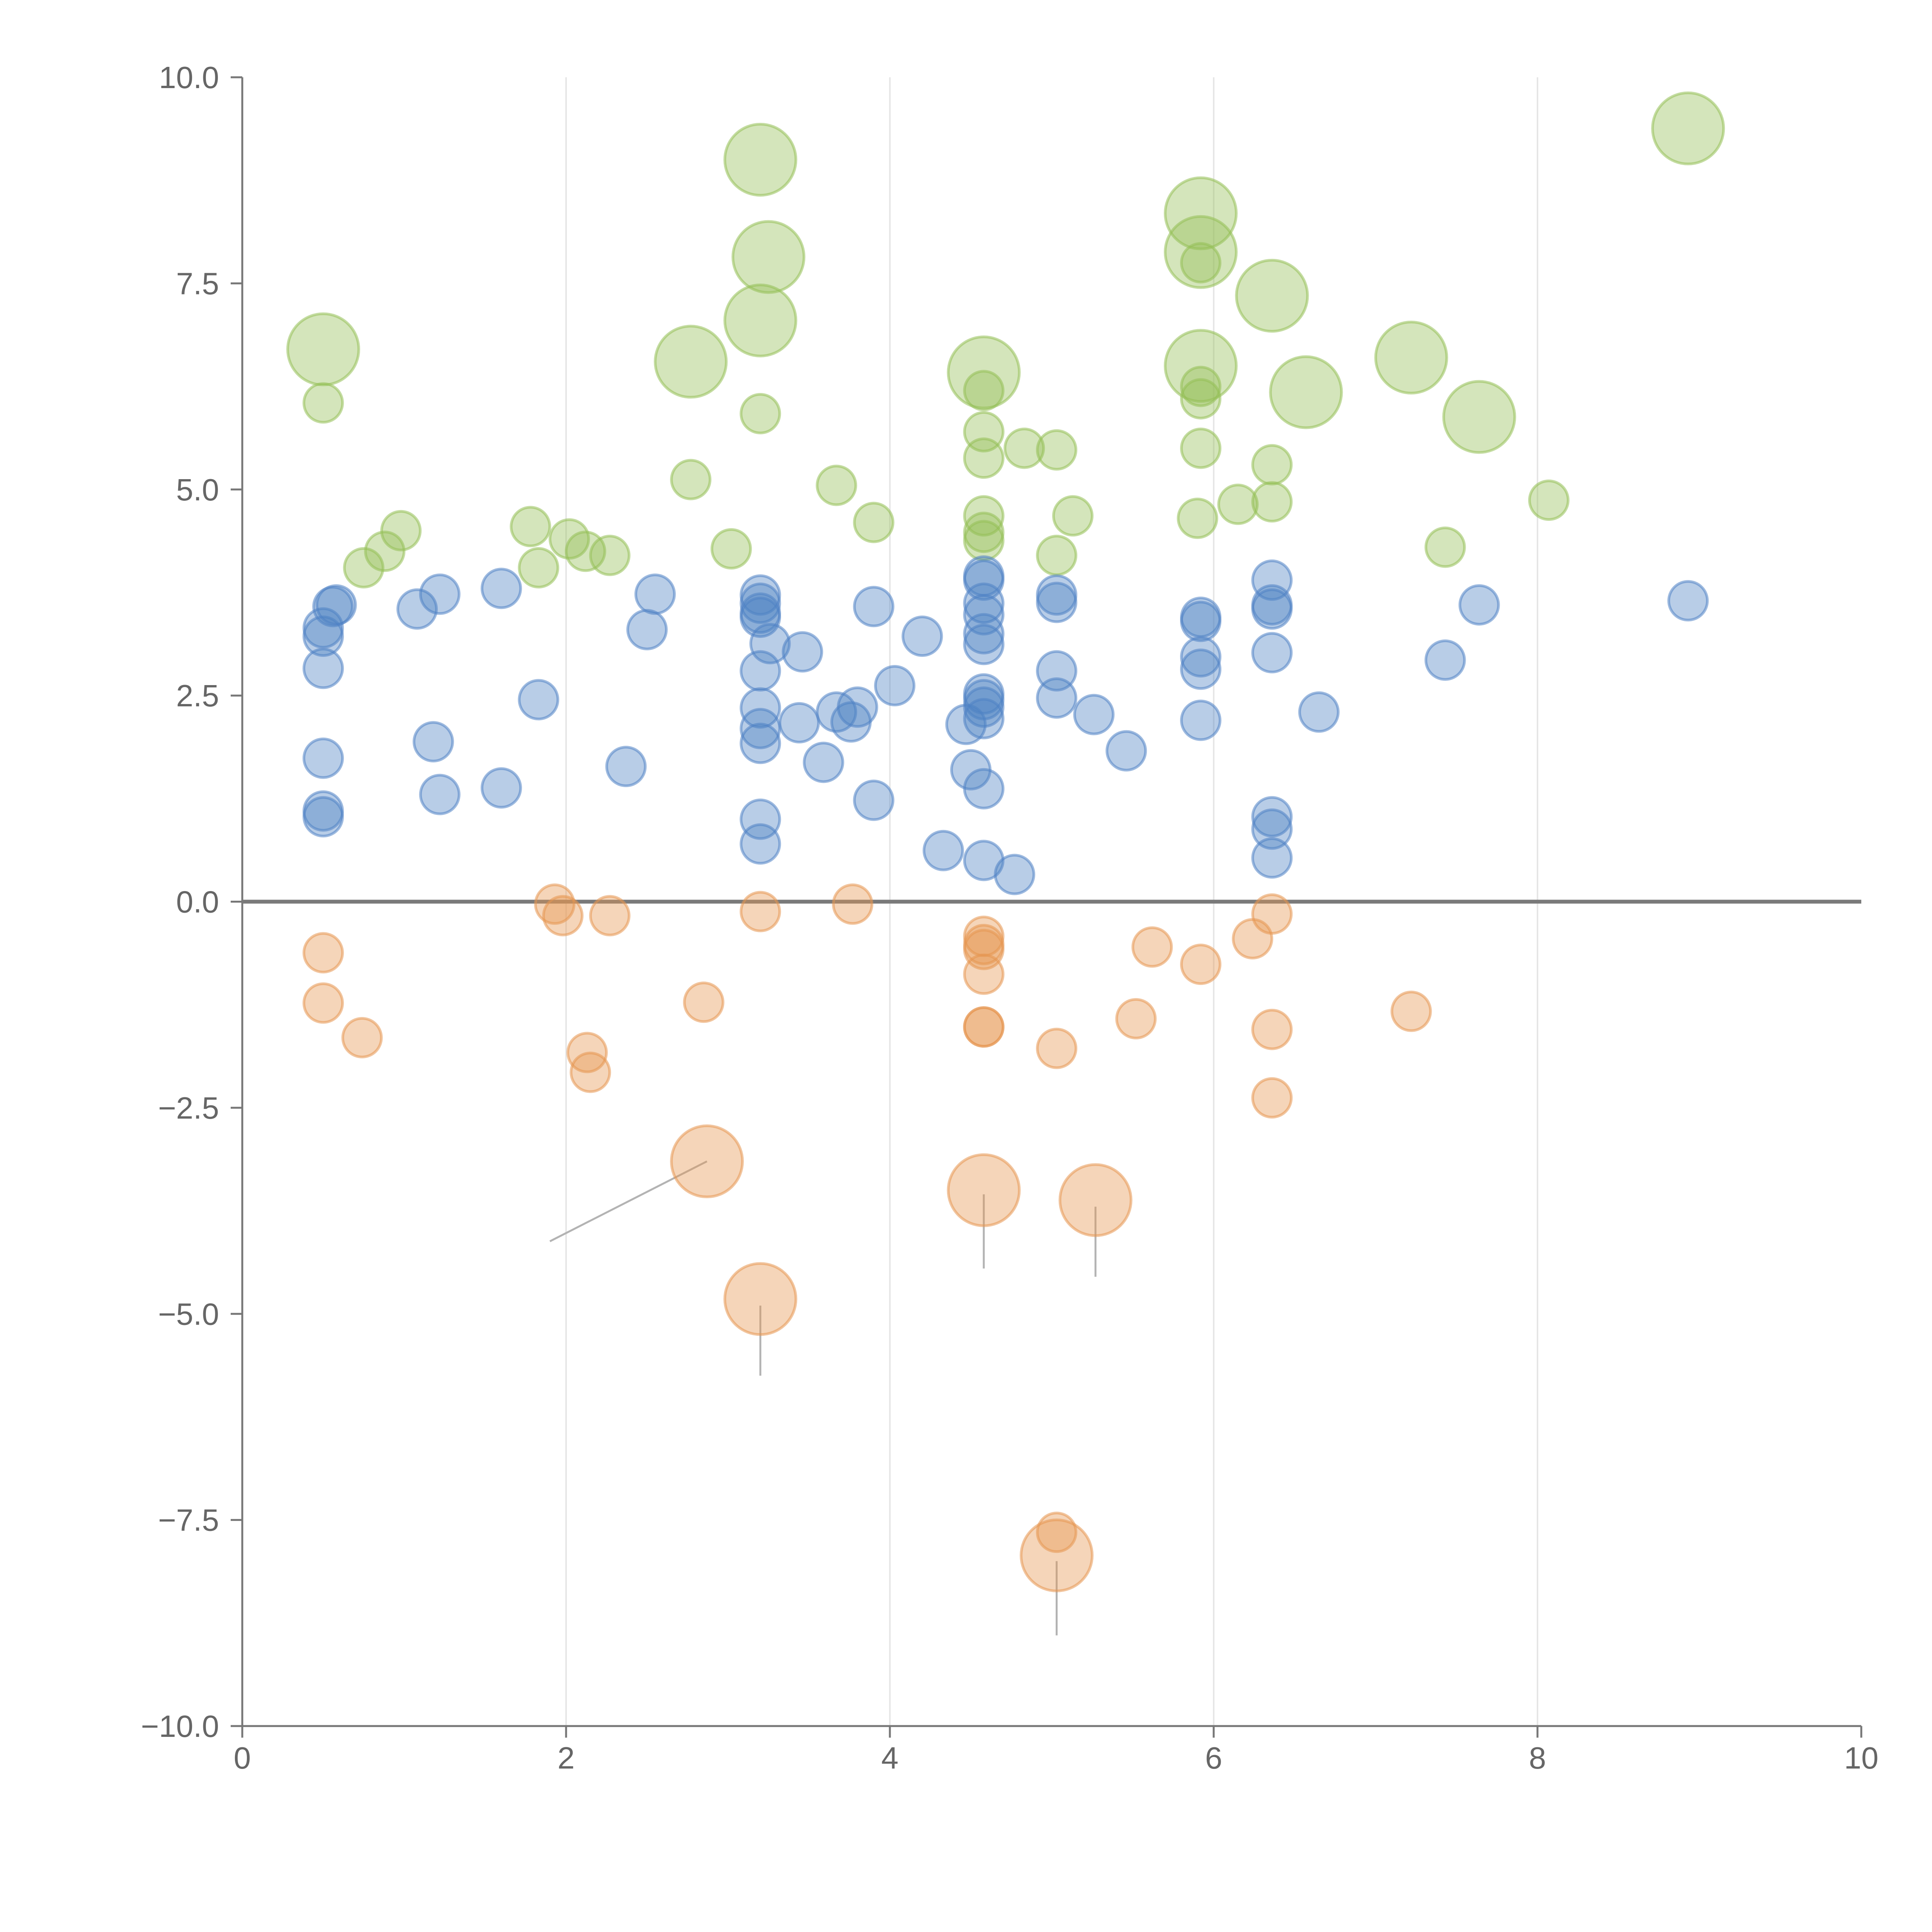 The width and height of the screenshot is (1932, 1932). I want to click on x-tick-label: 8, so click(1538, 1758).